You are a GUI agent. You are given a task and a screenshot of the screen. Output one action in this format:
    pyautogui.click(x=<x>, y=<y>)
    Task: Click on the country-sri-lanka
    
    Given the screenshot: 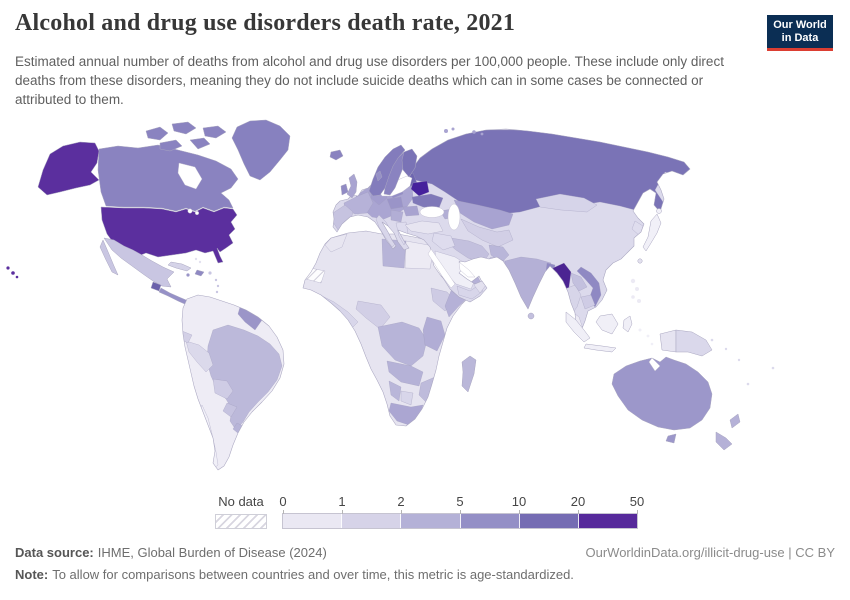 What is the action you would take?
    pyautogui.click(x=531, y=316)
    